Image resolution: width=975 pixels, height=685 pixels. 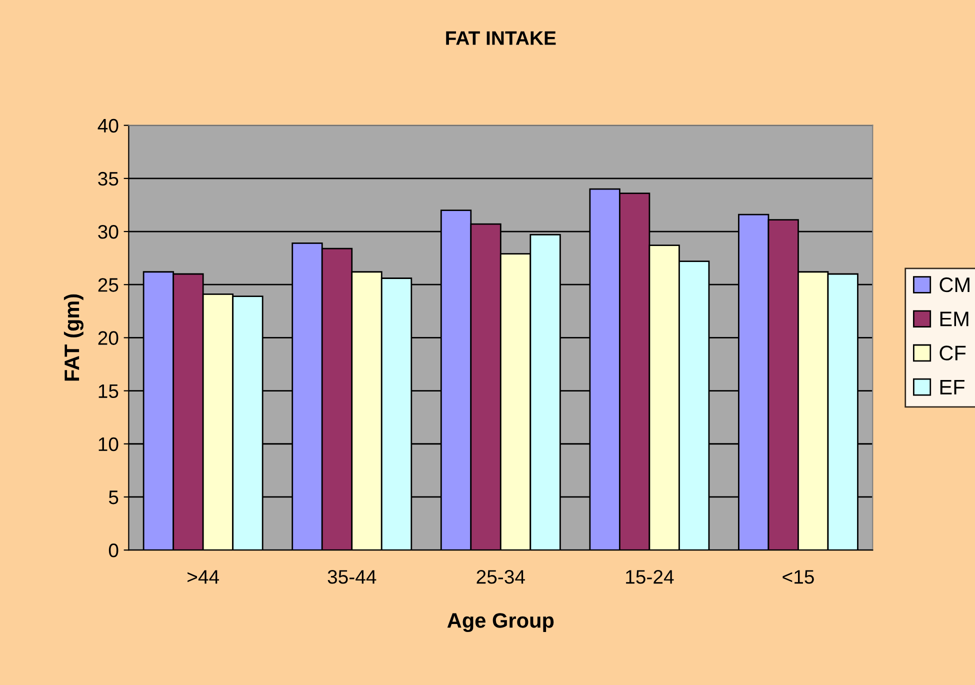 What do you see at coordinates (501, 38) in the screenshot?
I see `chart-title: FAT INTAKE` at bounding box center [501, 38].